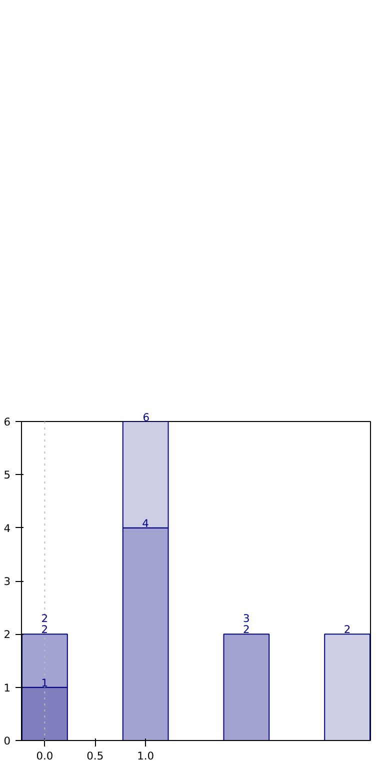 The width and height of the screenshot is (390, 780). I want to click on y-tick-label: 5, so click(7, 475).